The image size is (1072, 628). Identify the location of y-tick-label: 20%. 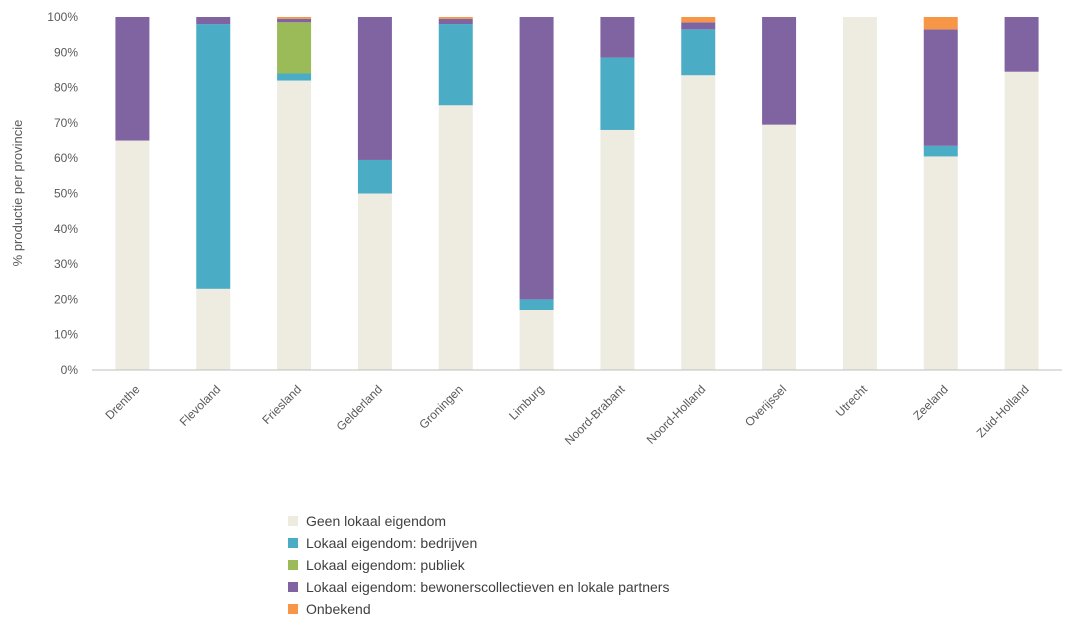
(66, 299).